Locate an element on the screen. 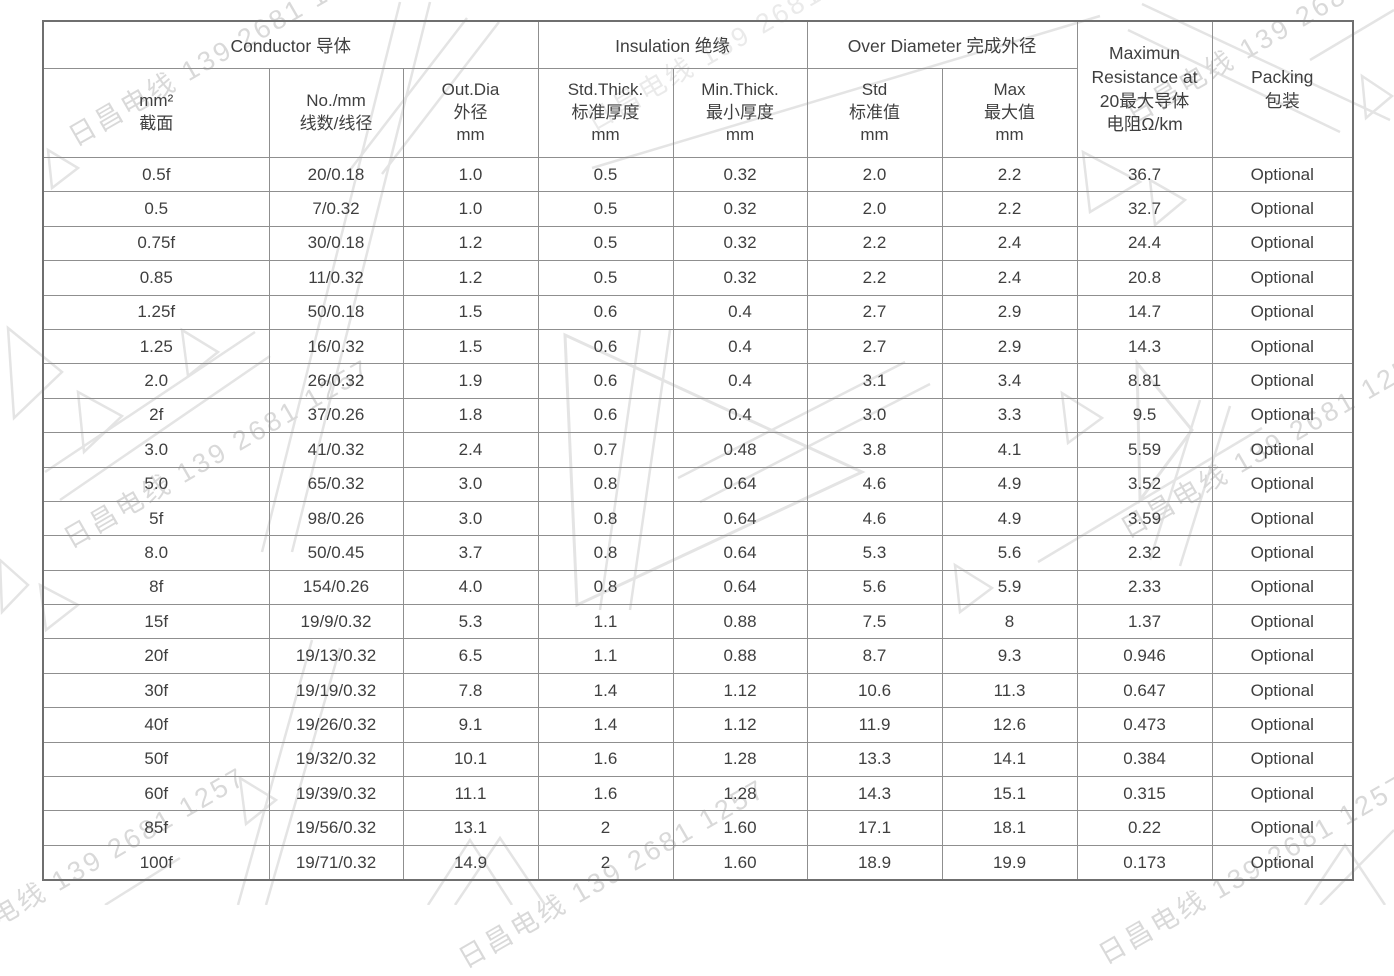  table-row: 0.5 7/0.32 1.0 0.5 0.32 2.0 2.2 32.7 Optional is located at coordinates (698, 209).